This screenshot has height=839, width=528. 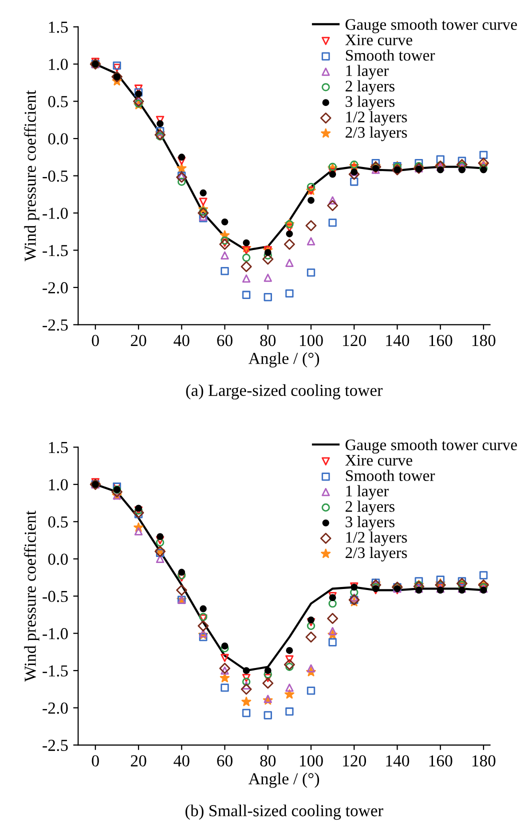 What do you see at coordinates (285, 812) in the screenshot?
I see `text: (b) Small-sized cooling tower` at bounding box center [285, 812].